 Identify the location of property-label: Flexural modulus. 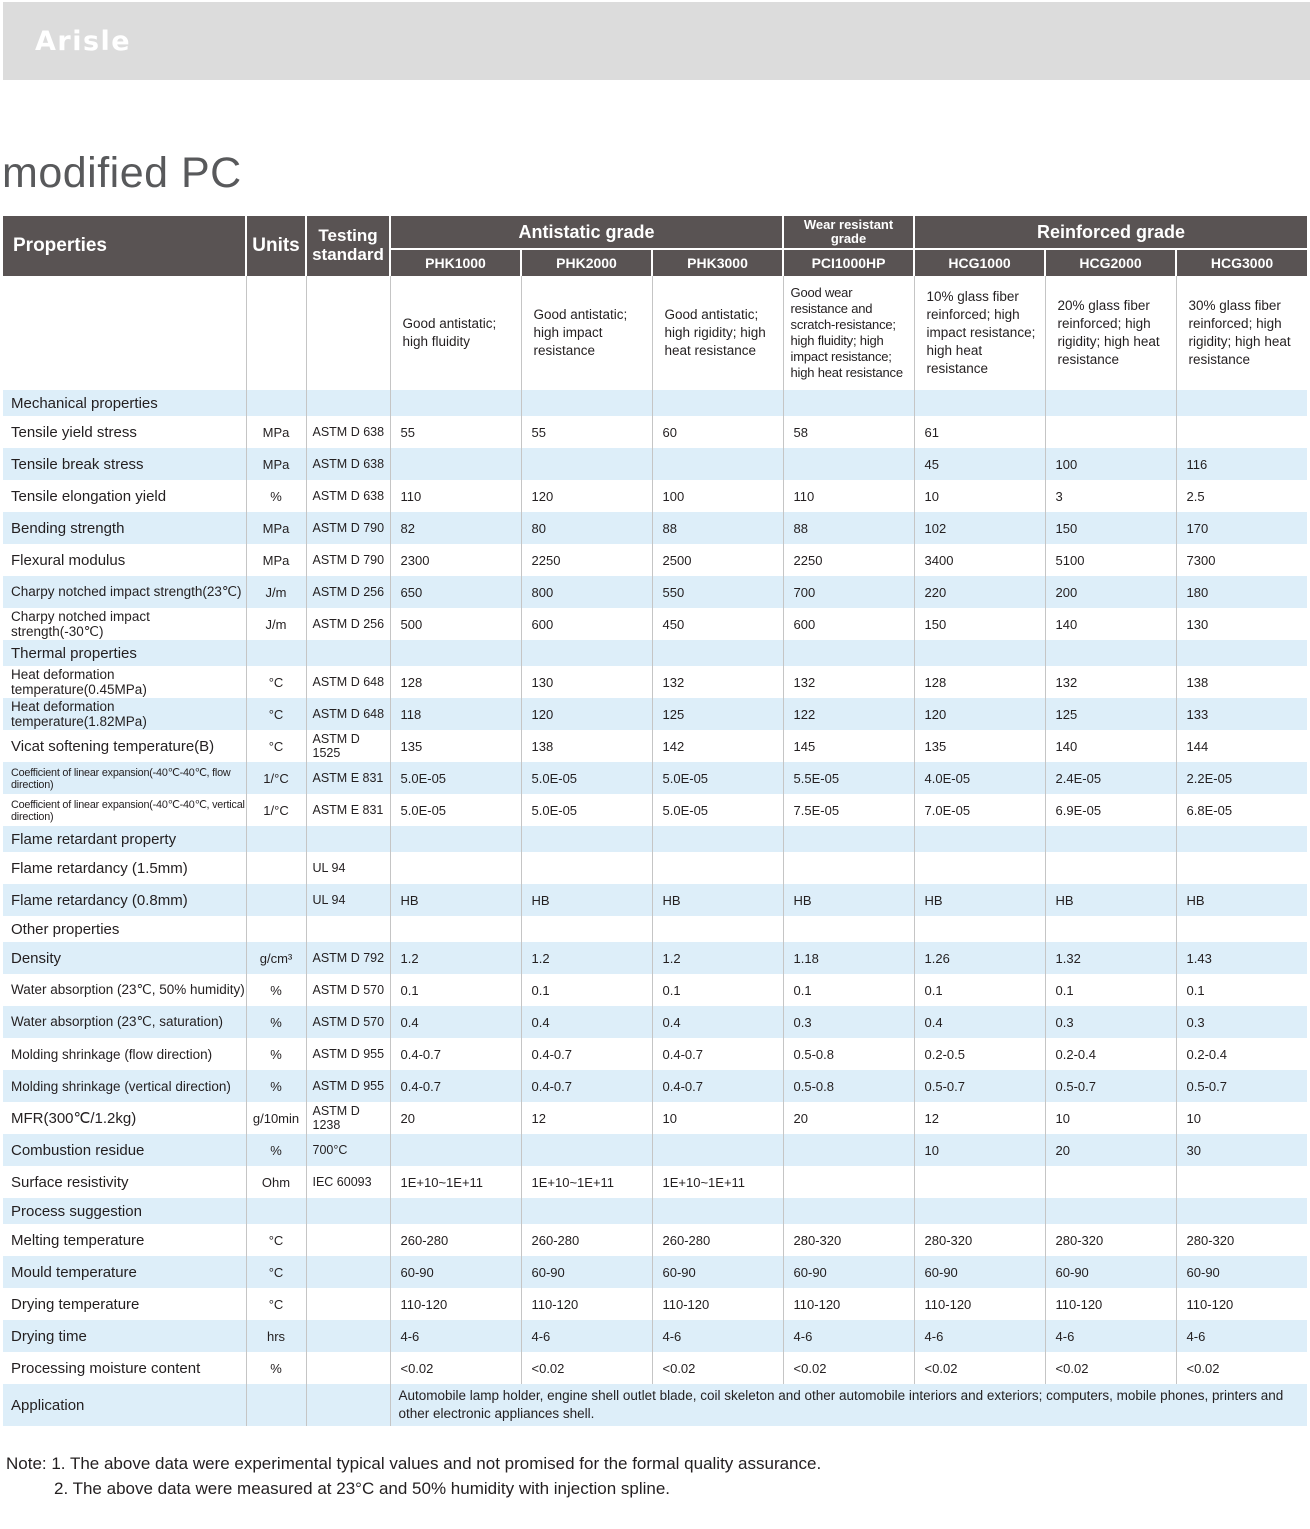
(124, 560).